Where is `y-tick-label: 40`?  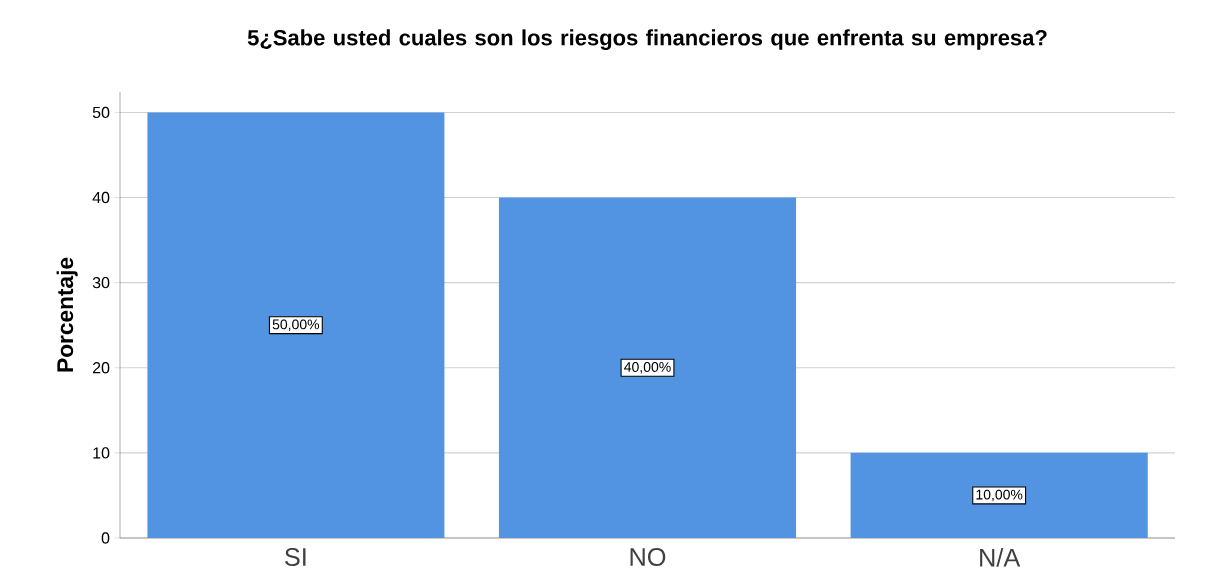
y-tick-label: 40 is located at coordinates (101, 197).